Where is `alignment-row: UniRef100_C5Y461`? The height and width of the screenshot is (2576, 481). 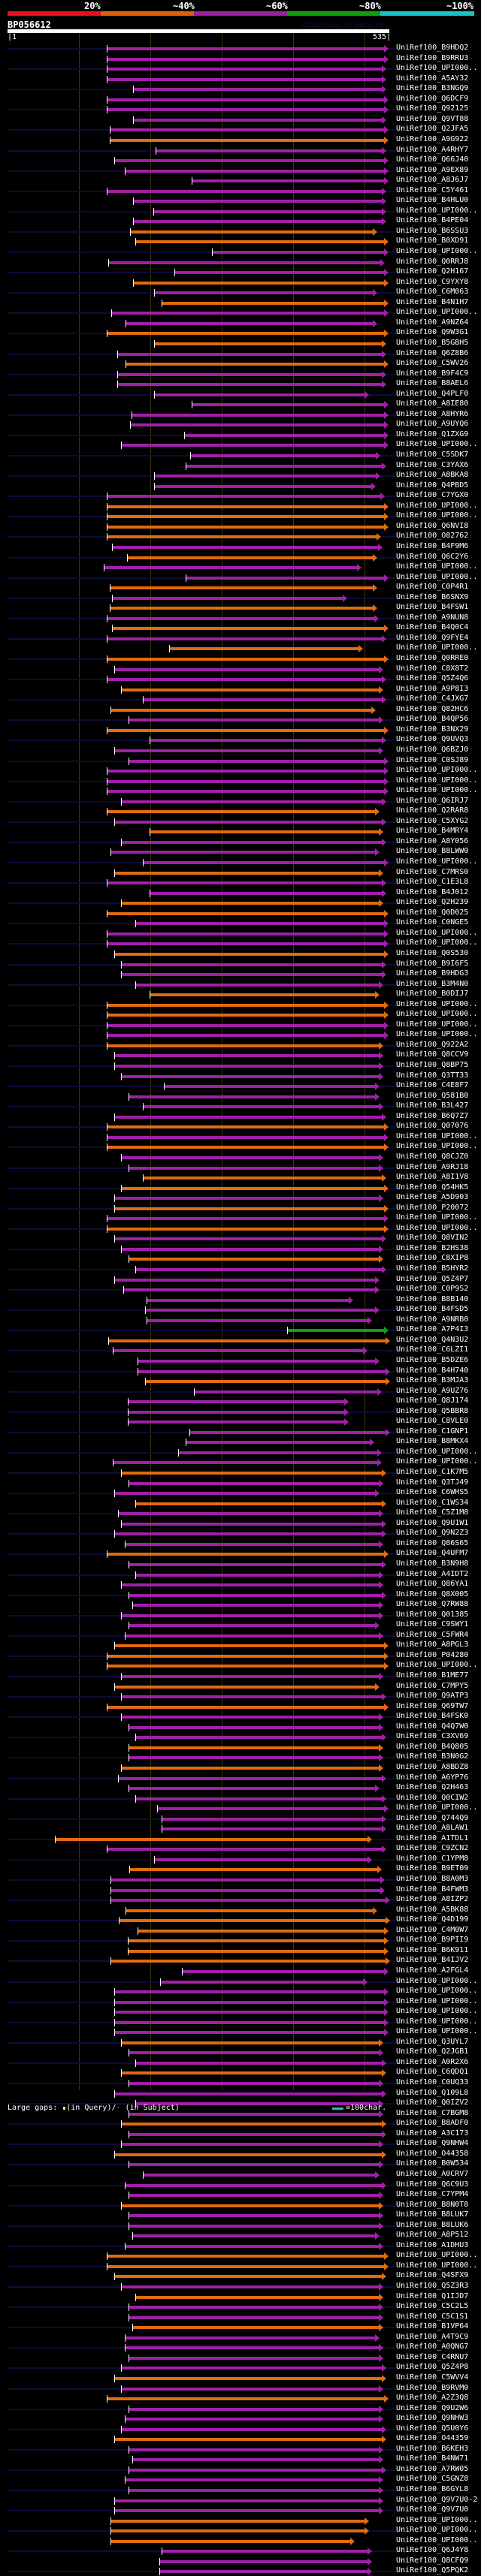 alignment-row: UniRef100_C5Y461 is located at coordinates (240, 191).